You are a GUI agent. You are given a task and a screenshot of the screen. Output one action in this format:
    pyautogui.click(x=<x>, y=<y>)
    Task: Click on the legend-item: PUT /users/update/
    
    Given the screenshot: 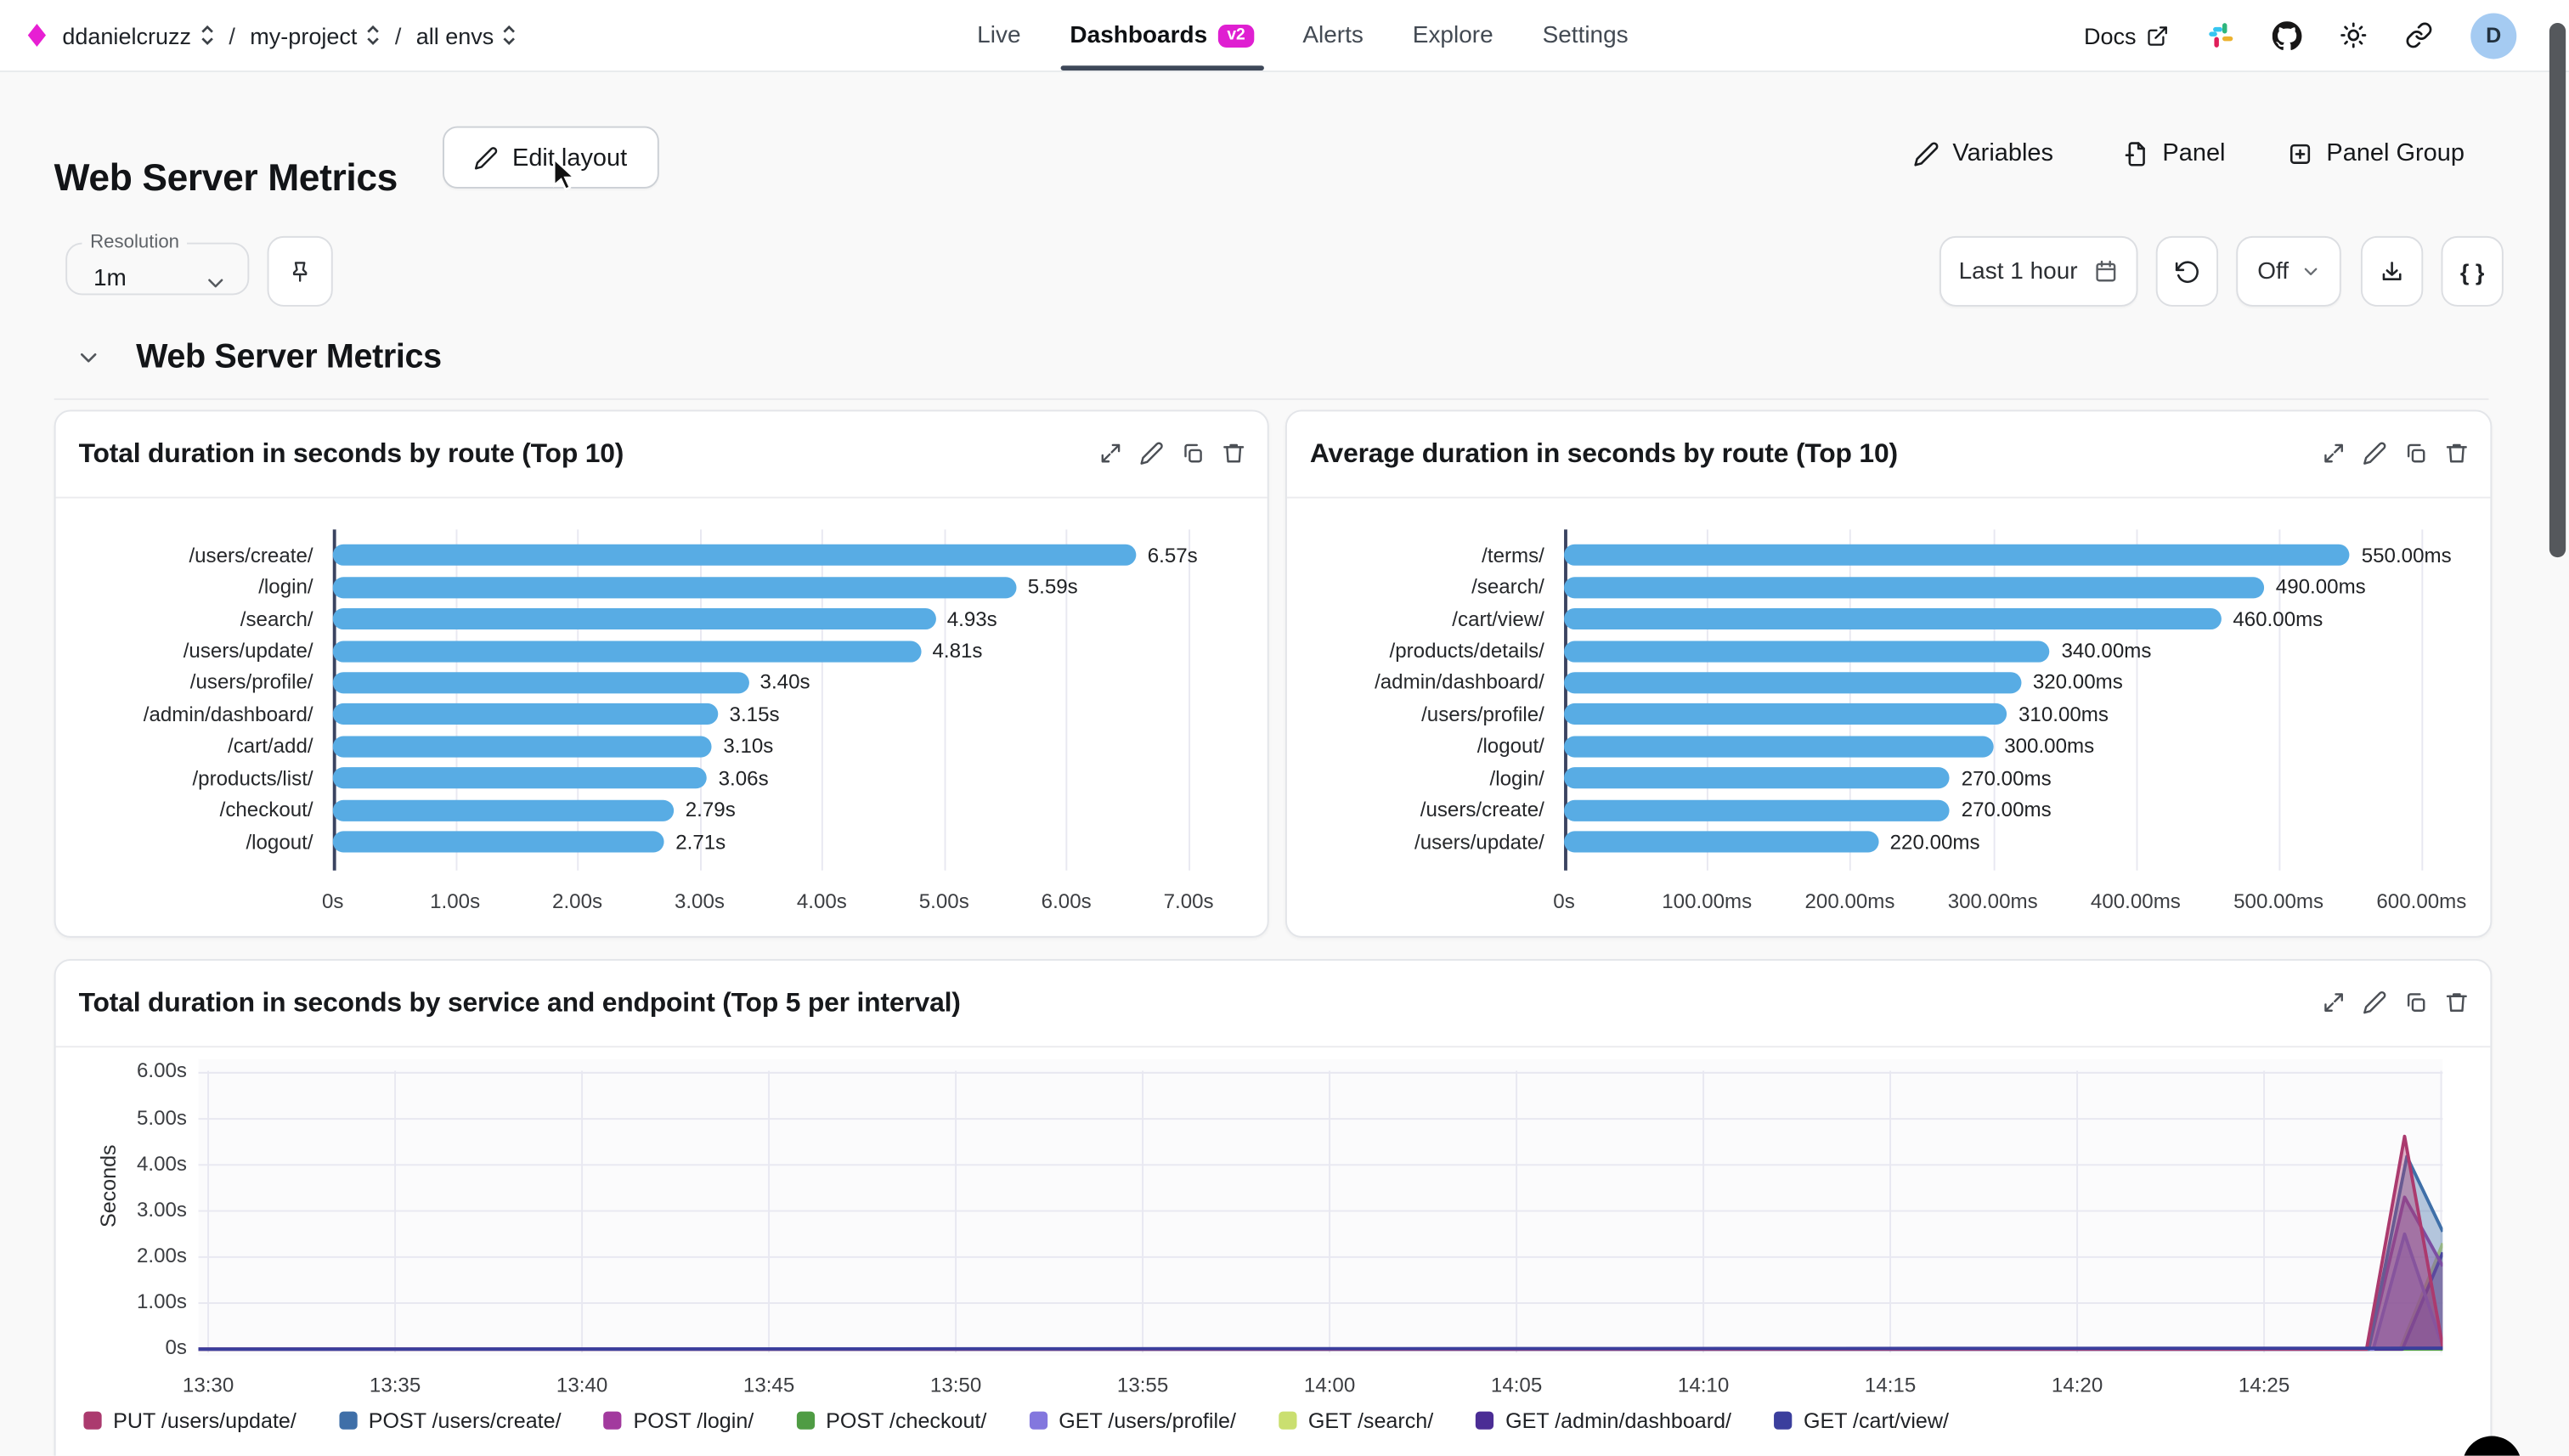 What is the action you would take?
    pyautogui.click(x=190, y=1421)
    